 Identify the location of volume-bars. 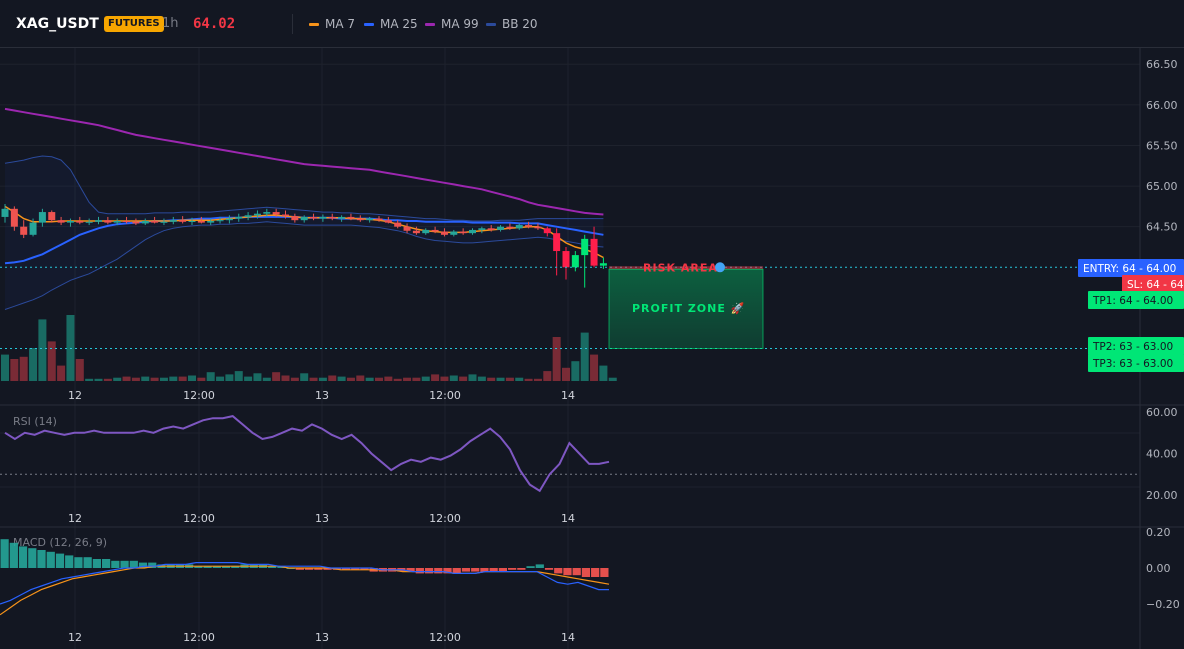
(309, 348).